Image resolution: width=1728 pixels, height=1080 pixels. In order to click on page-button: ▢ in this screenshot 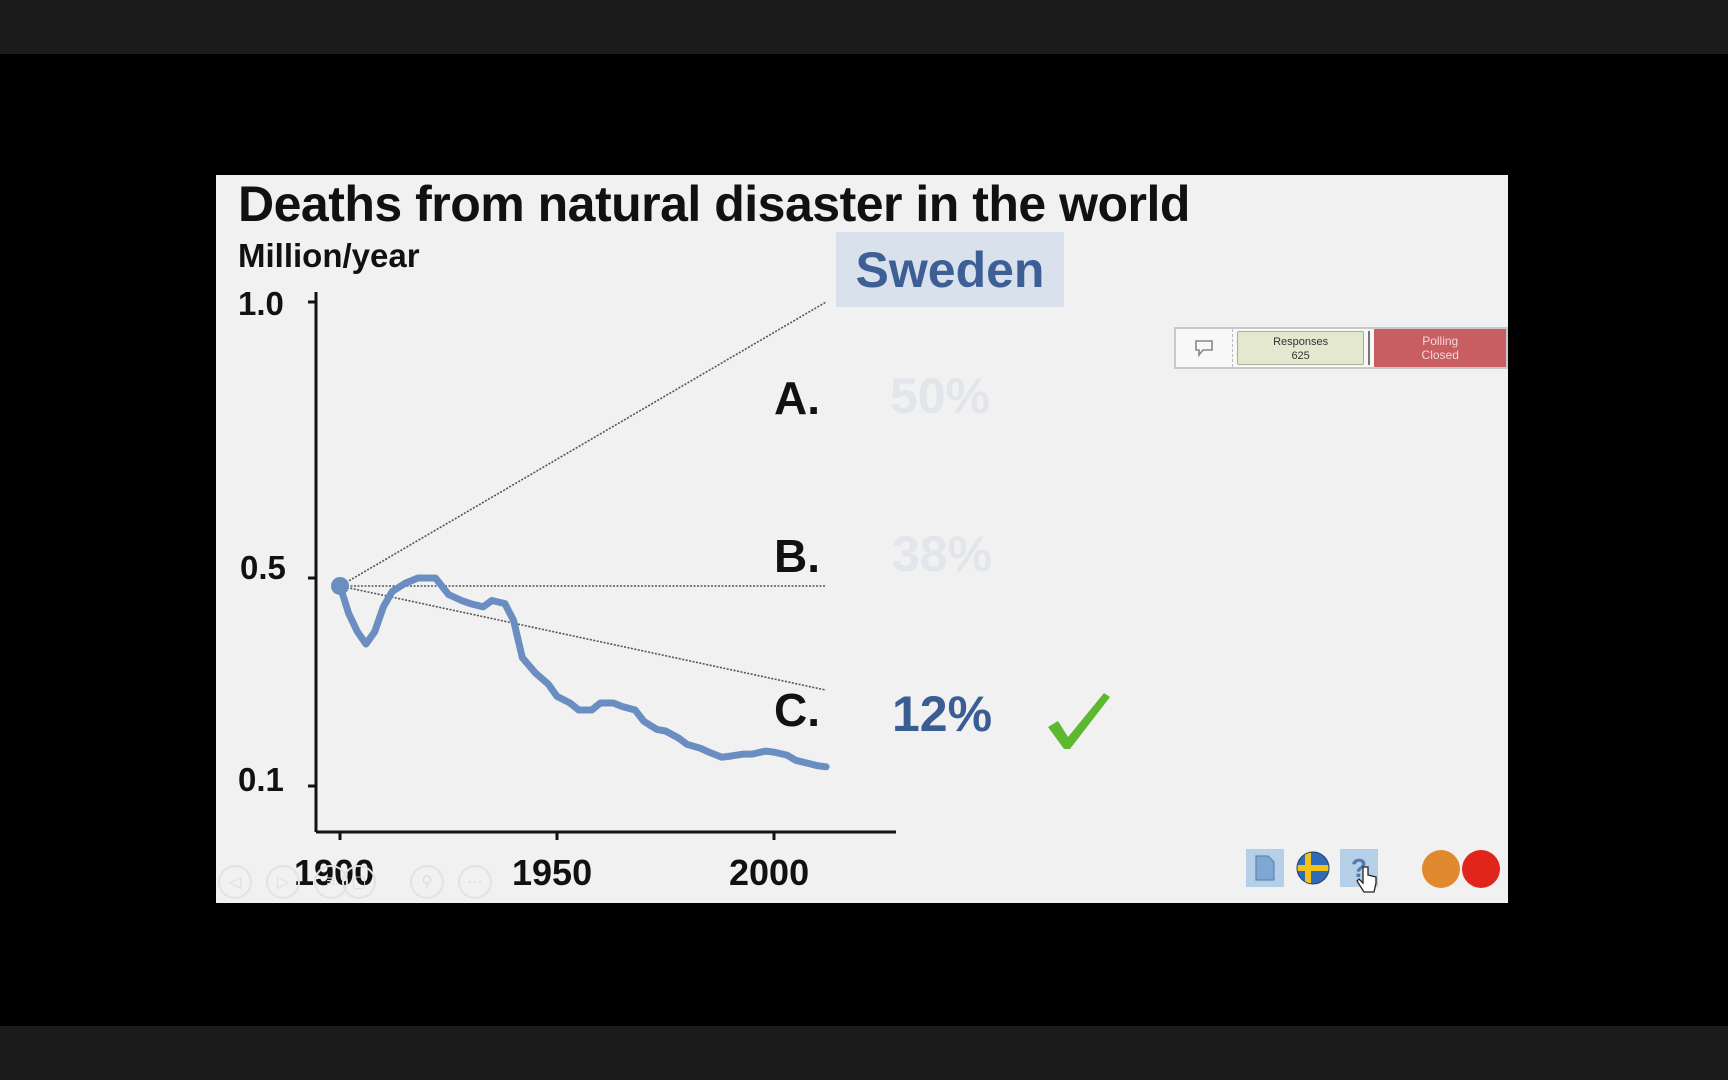, I will do `click(359, 882)`.